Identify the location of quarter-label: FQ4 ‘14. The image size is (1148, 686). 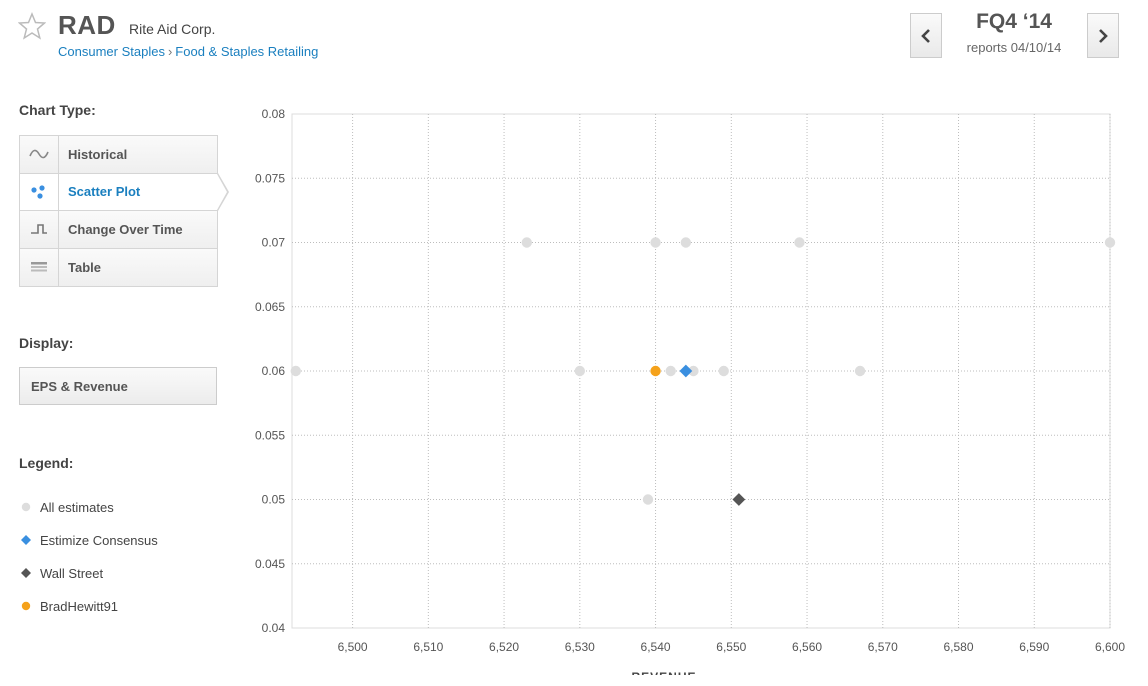
(1014, 21).